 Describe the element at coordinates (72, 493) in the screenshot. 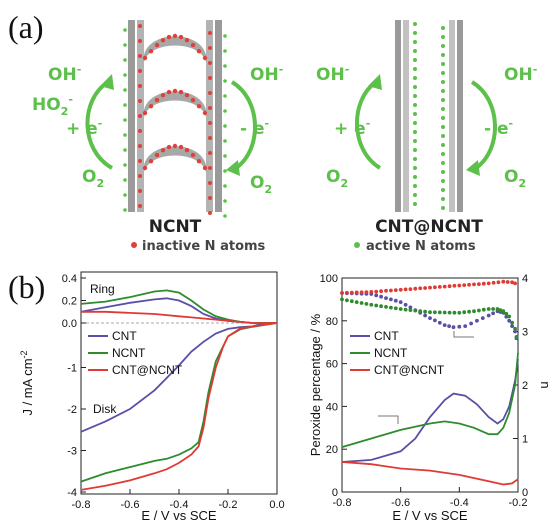

I see `y-tick-label: -4` at that location.